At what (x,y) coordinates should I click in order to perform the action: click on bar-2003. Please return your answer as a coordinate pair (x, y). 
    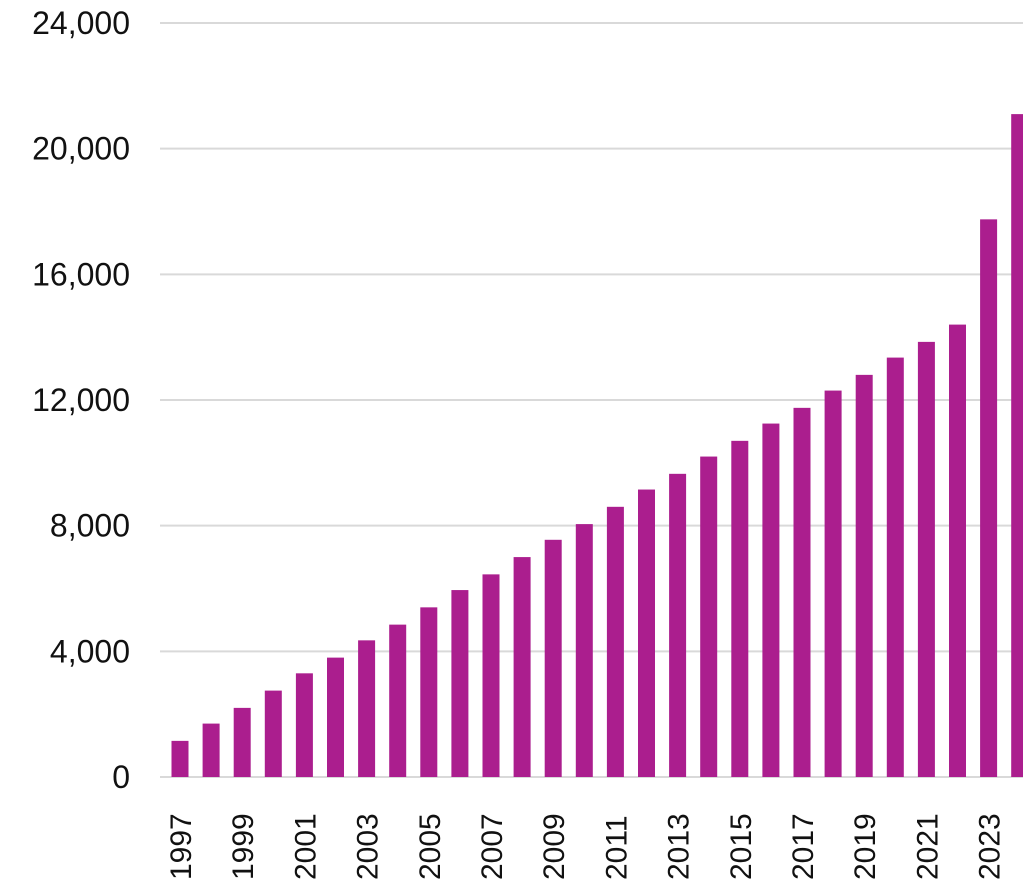
    Looking at the image, I should click on (367, 708).